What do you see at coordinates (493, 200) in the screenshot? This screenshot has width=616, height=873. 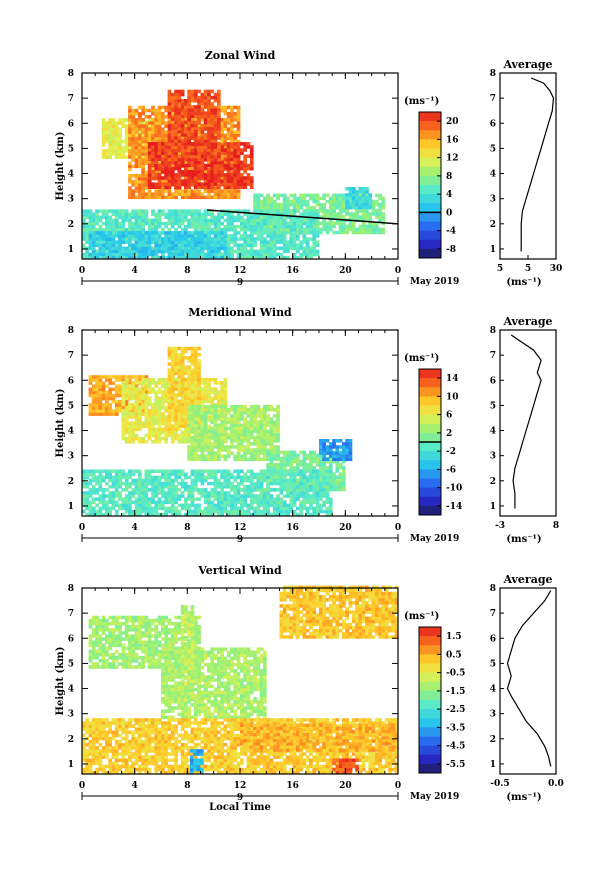 I see `average-y-tick-label: 3` at bounding box center [493, 200].